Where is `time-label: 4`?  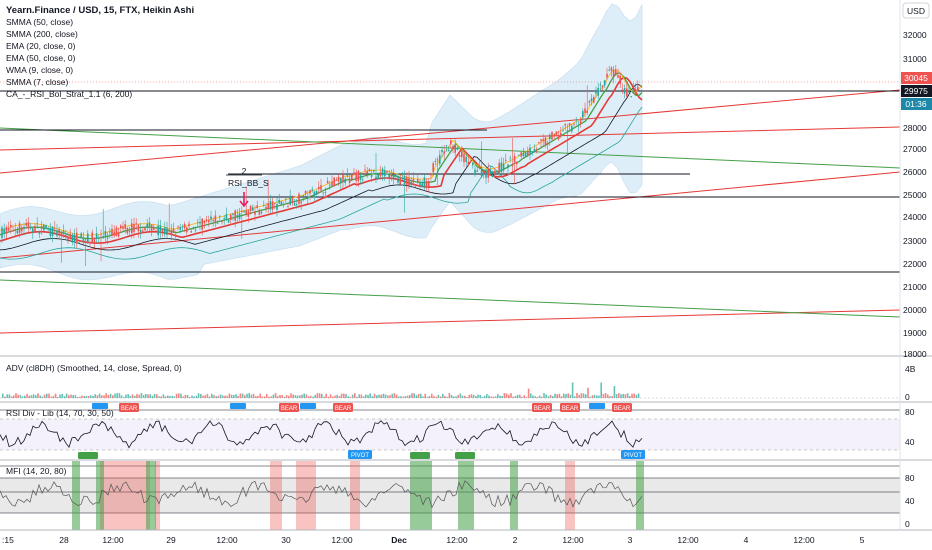
time-label: 4 is located at coordinates (746, 540).